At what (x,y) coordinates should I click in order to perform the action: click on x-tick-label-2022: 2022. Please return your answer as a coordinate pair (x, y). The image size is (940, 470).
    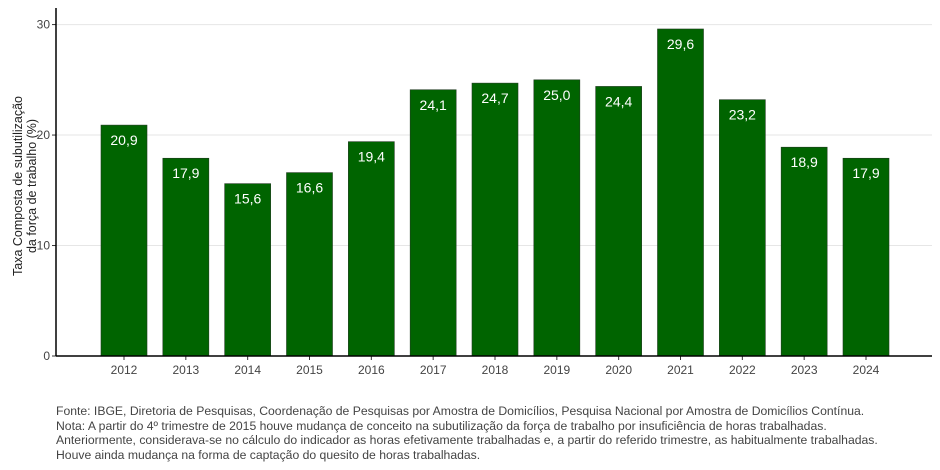
    Looking at the image, I should click on (742, 370).